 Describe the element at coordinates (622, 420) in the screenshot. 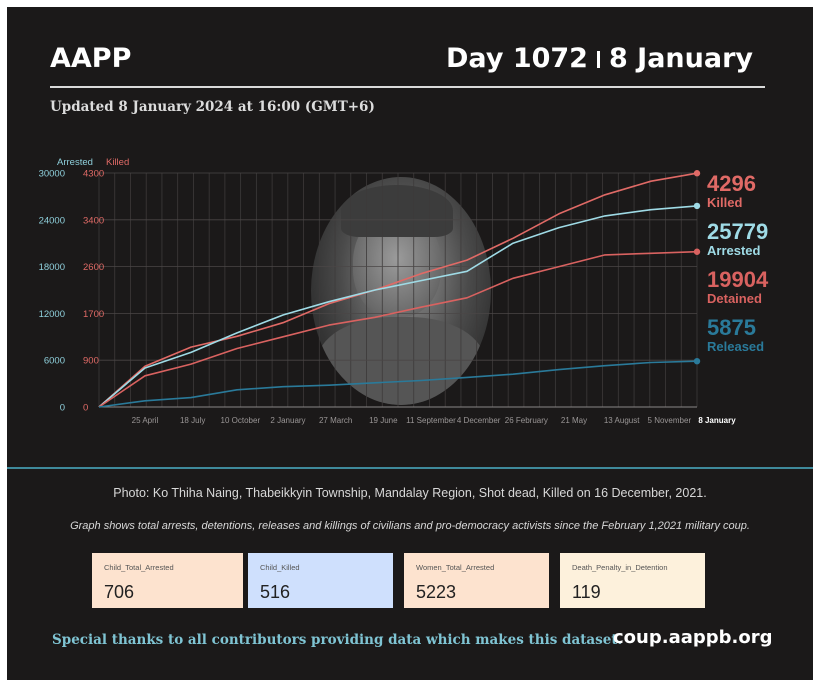

I see `x-tick-label: 13 August` at that location.